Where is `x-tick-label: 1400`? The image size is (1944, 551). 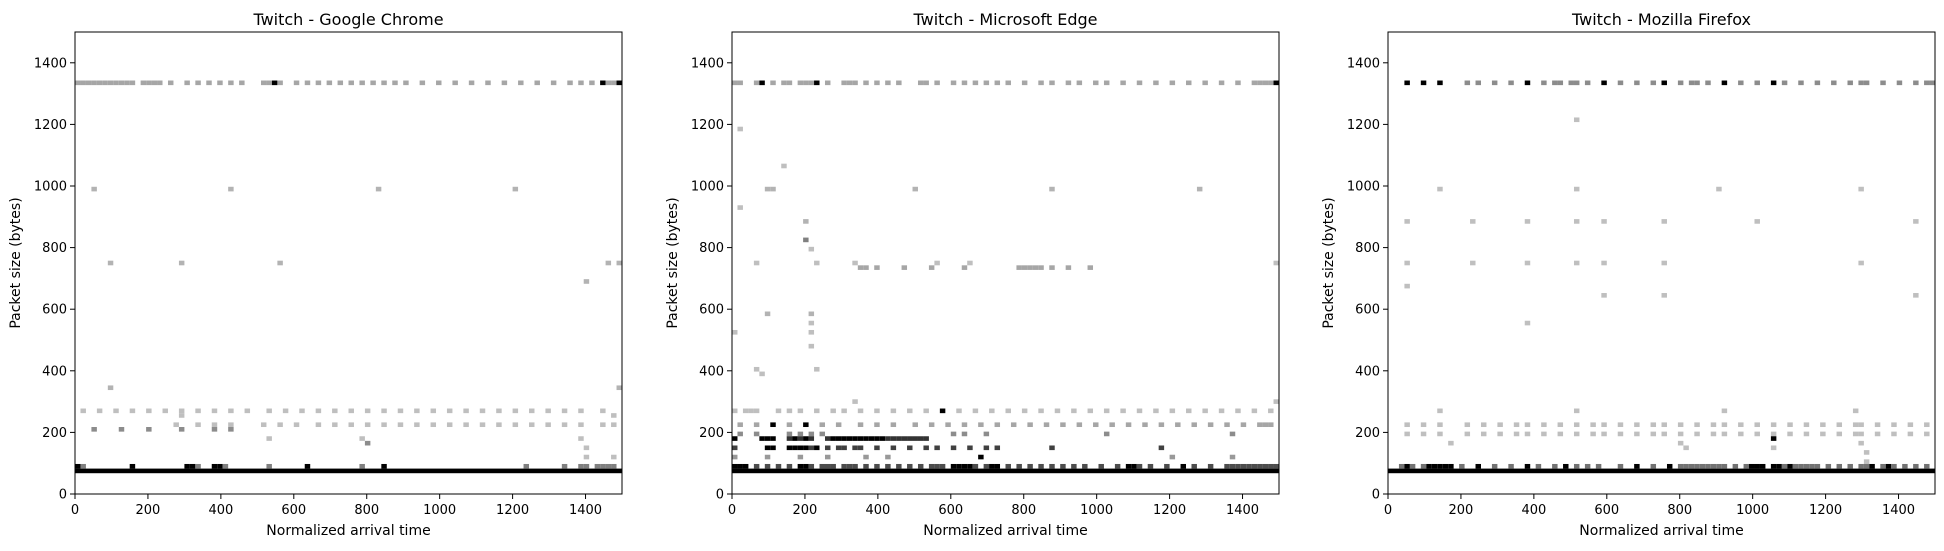 x-tick-label: 1400 is located at coordinates (1242, 510).